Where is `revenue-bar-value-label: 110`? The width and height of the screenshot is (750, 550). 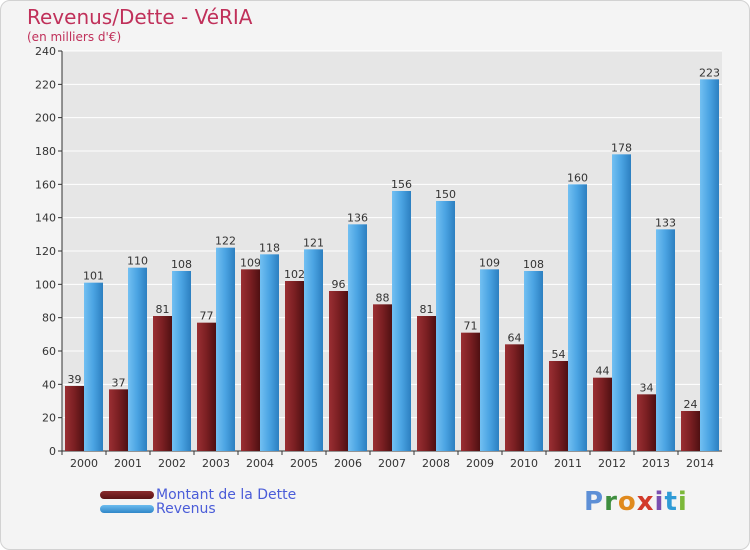 revenue-bar-value-label: 110 is located at coordinates (137, 261).